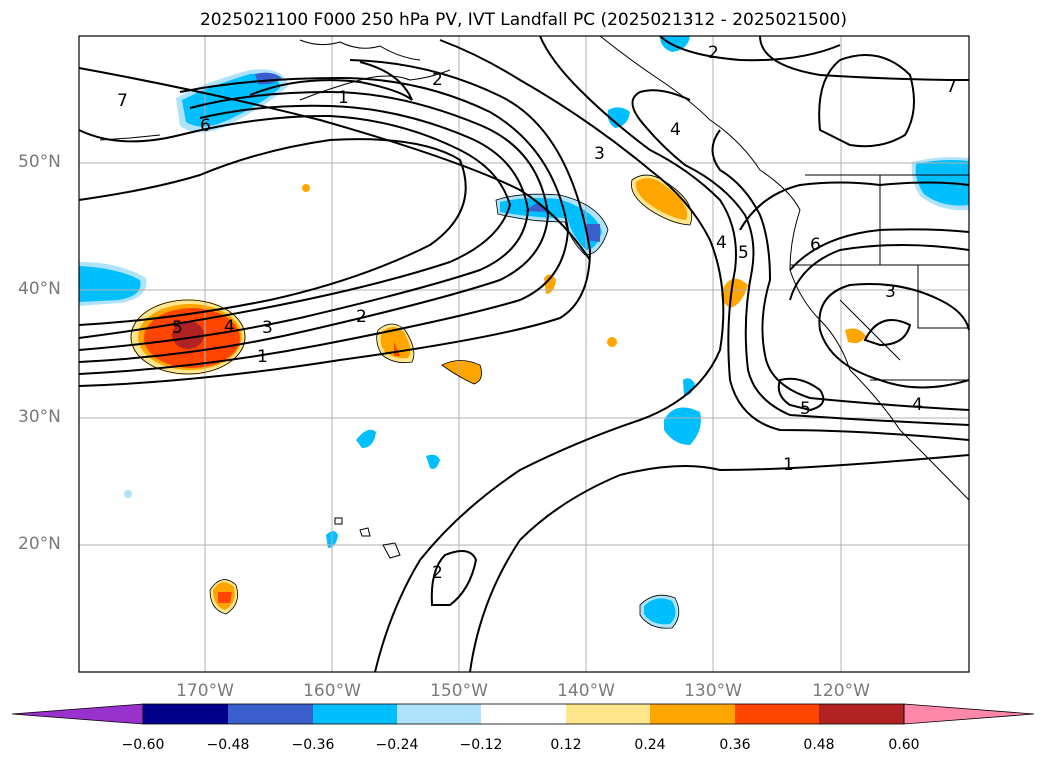  What do you see at coordinates (969, 714) in the screenshot?
I see `colorbar-extend-high` at bounding box center [969, 714].